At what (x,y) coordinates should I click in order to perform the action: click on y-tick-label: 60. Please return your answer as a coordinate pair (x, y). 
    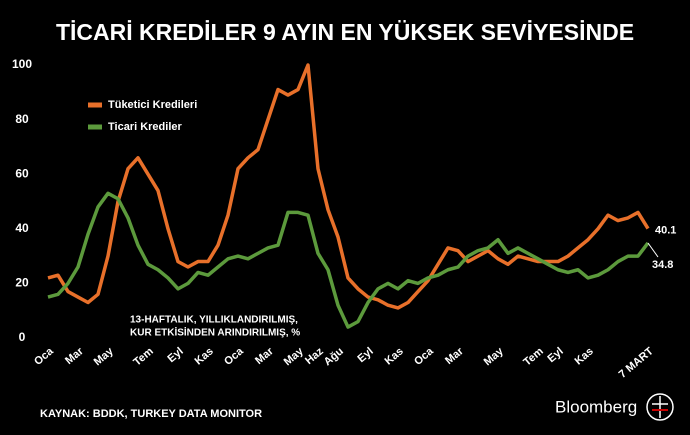
    Looking at the image, I should click on (22, 173).